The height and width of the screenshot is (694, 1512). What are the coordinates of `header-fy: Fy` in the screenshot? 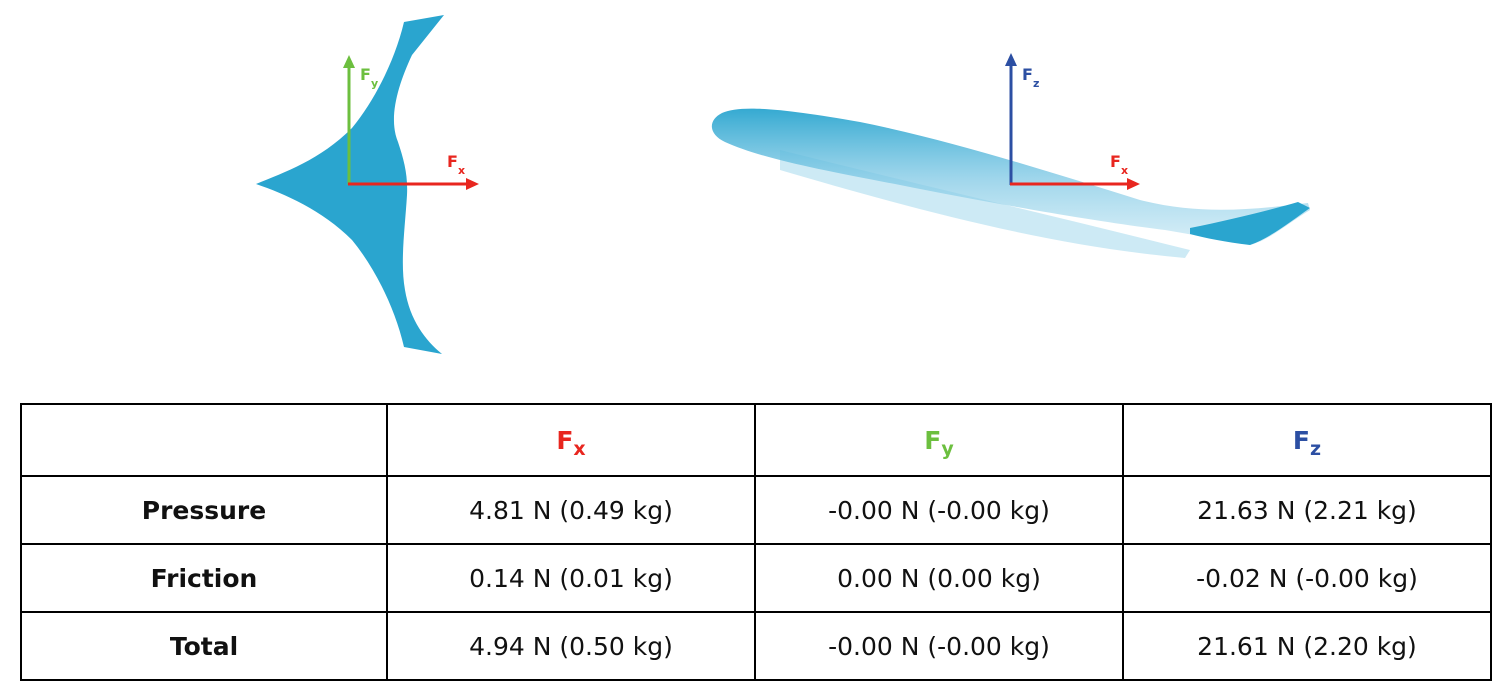 It's located at (939, 440).